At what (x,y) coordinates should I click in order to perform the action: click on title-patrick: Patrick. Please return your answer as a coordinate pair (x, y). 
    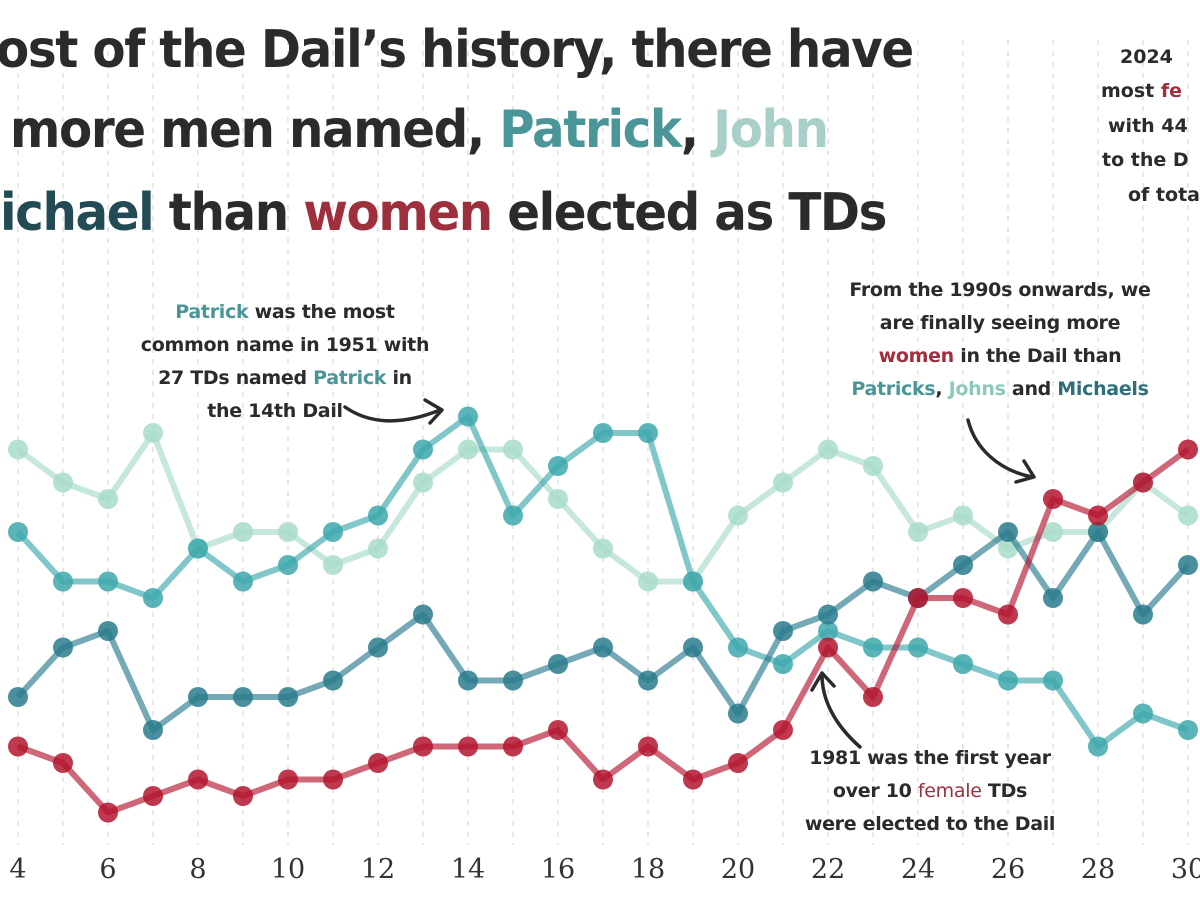
    Looking at the image, I should click on (590, 130).